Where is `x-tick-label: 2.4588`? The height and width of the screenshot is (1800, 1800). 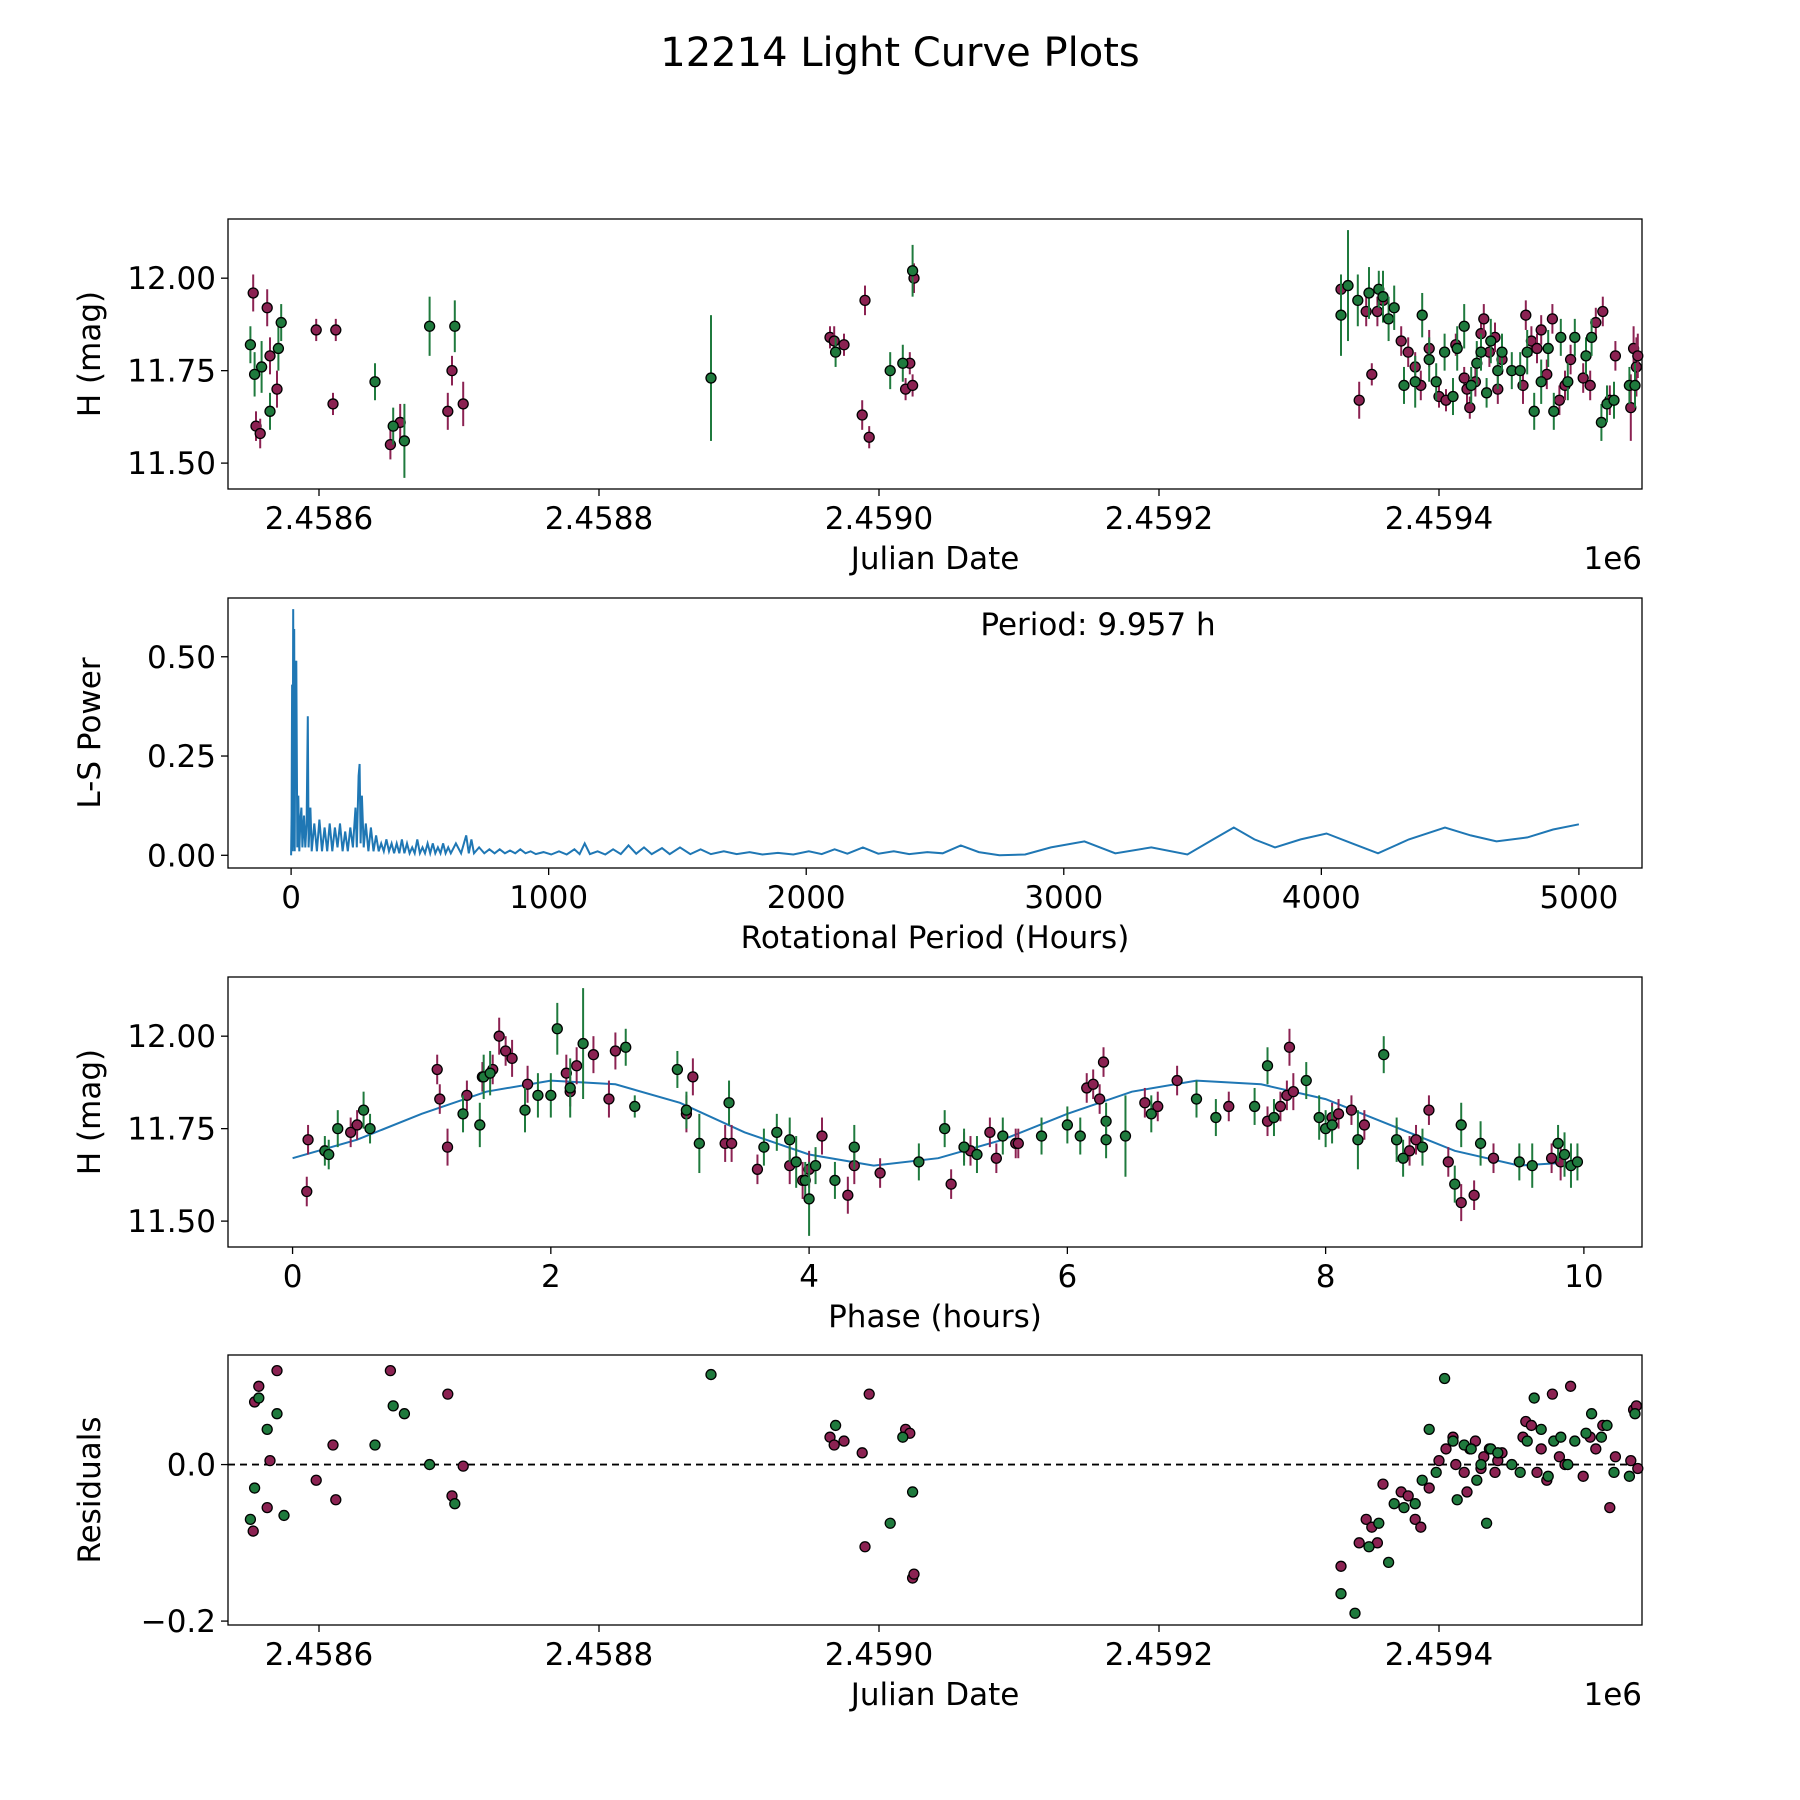 x-tick-label: 2.4588 is located at coordinates (599, 1655).